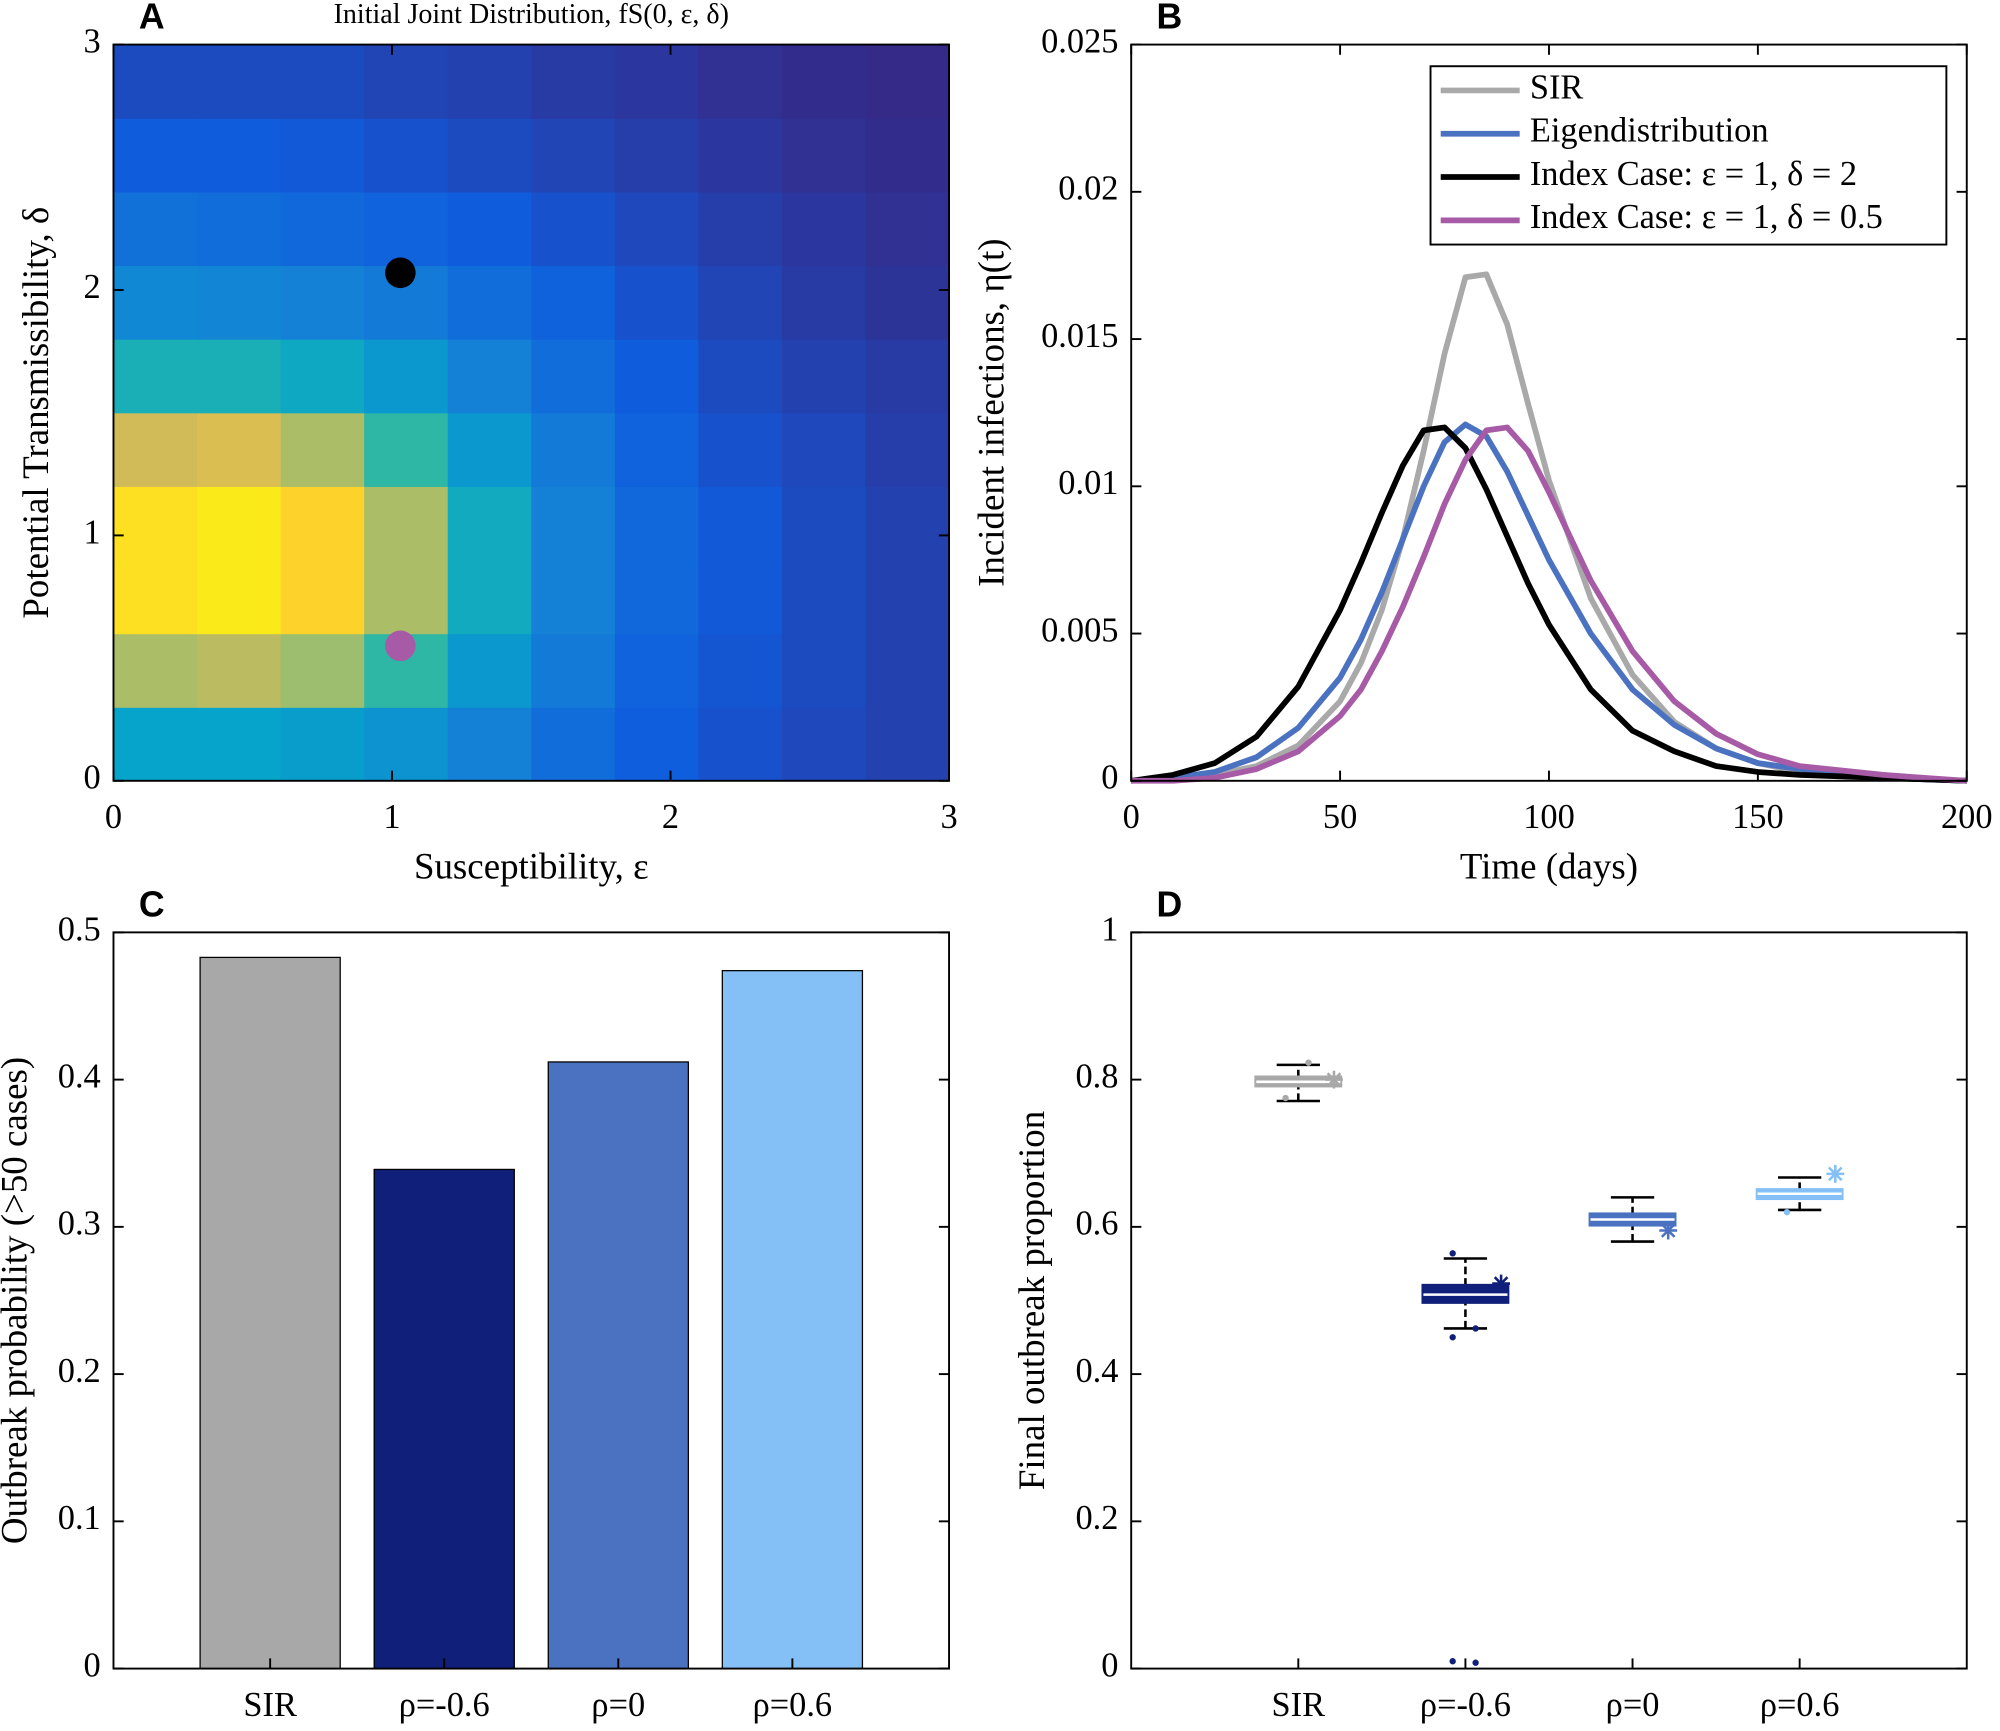  I want to click on y-axis-label: Incident infections, η(t), so click(991, 412).